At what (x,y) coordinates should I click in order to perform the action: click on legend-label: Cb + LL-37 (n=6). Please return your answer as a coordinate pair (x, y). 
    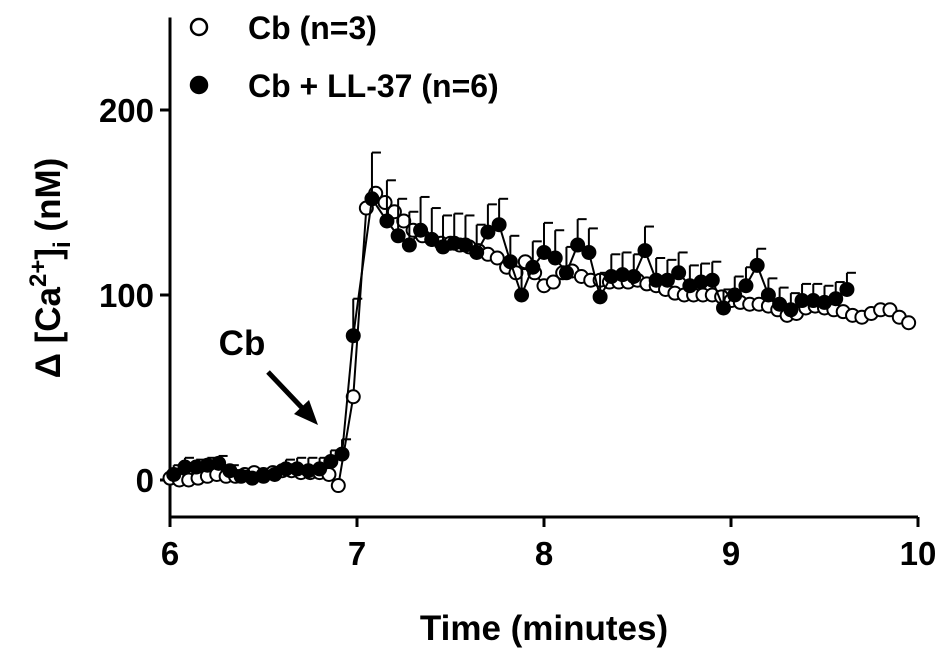
    Looking at the image, I should click on (373, 86).